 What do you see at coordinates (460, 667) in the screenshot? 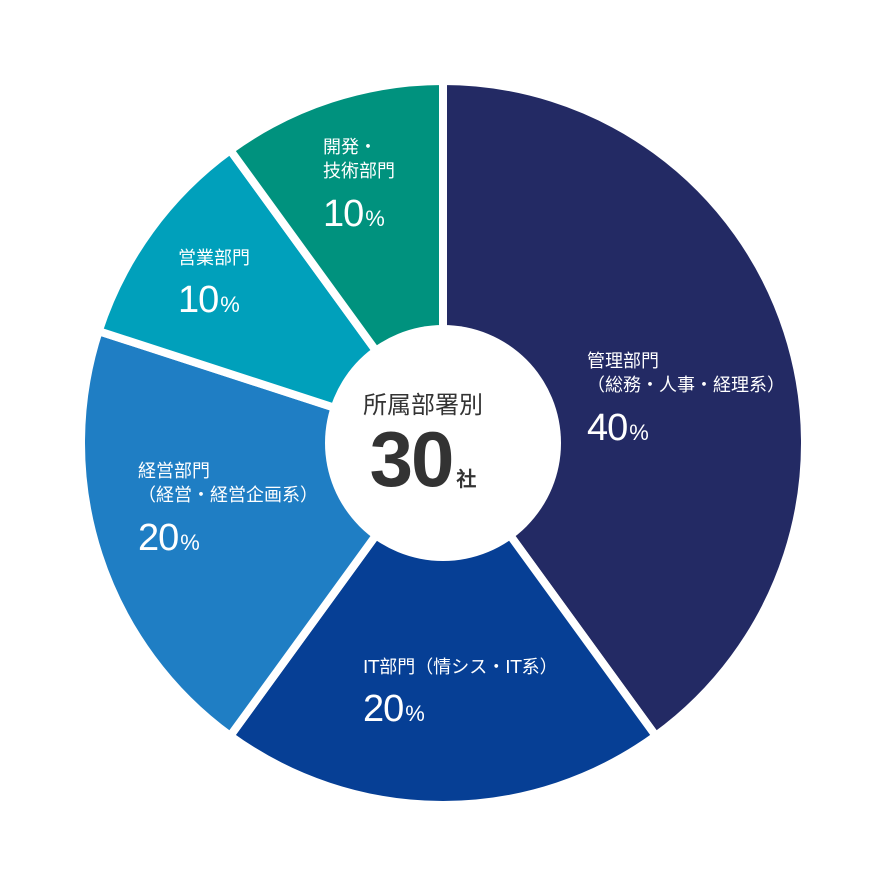
I see `slice-name-it: IT部門（情シス・IT系）` at bounding box center [460, 667].